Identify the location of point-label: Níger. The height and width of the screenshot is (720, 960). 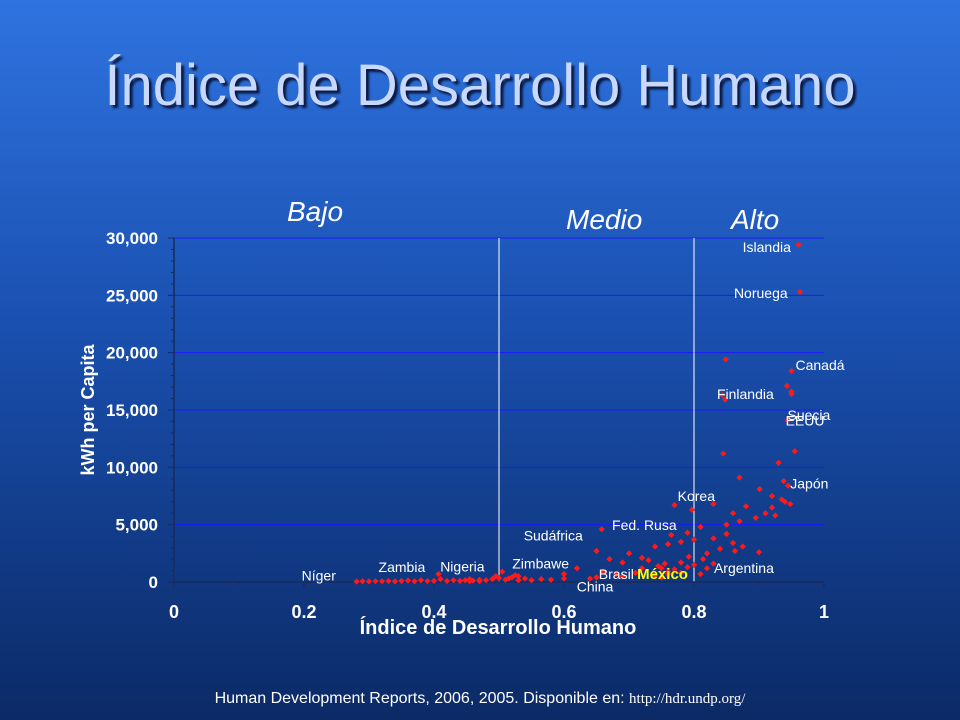
(319, 576).